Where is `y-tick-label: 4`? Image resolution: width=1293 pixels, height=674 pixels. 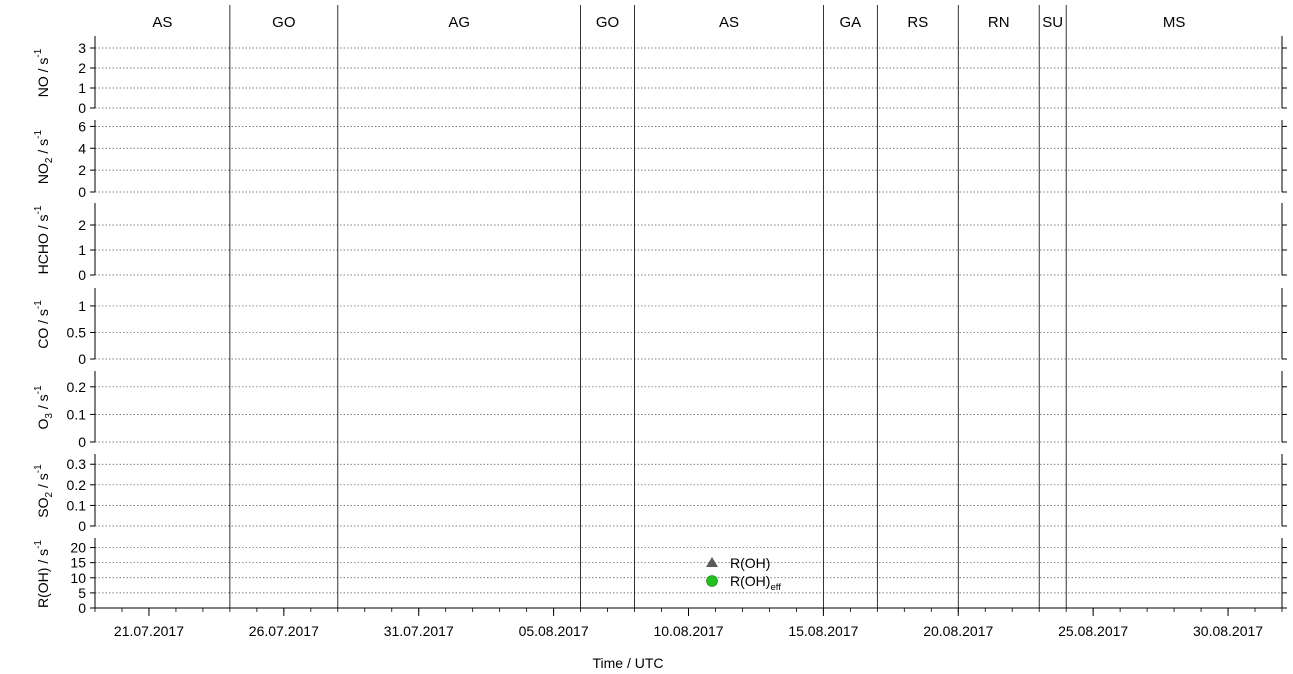
y-tick-label: 4 is located at coordinates (82, 148).